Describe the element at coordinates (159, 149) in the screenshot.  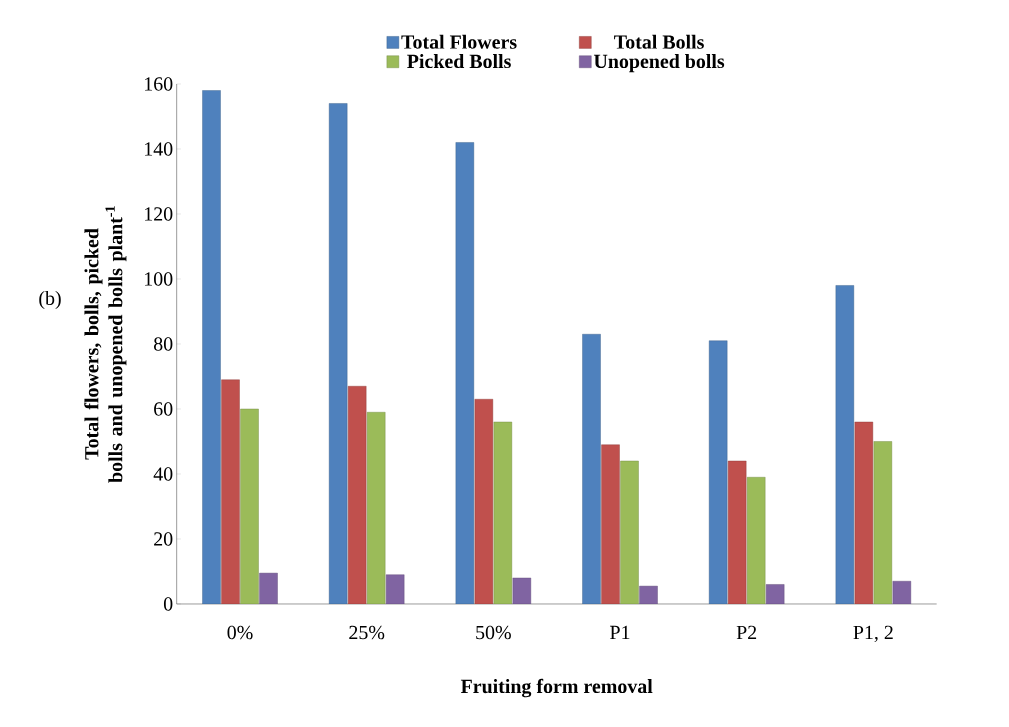
I see `y-tick-label: 140` at that location.